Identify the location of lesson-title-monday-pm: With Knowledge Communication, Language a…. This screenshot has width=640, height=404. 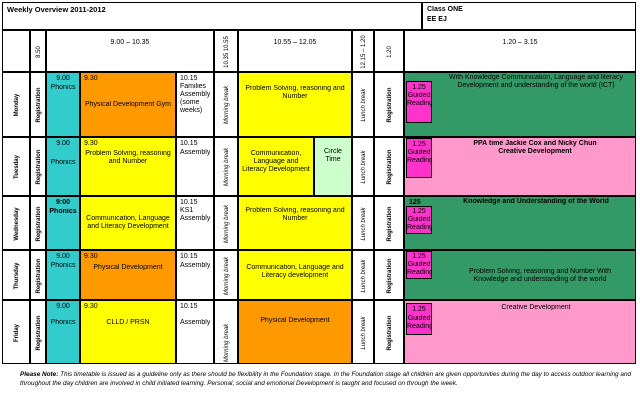
(536, 81).